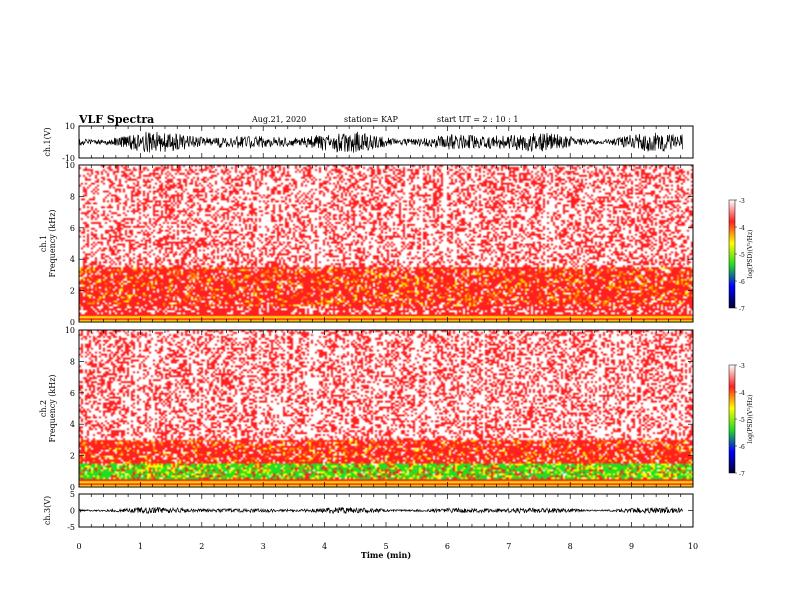 The height and width of the screenshot is (612, 792). I want to click on figure-title: VLF Spectra, so click(117, 119).